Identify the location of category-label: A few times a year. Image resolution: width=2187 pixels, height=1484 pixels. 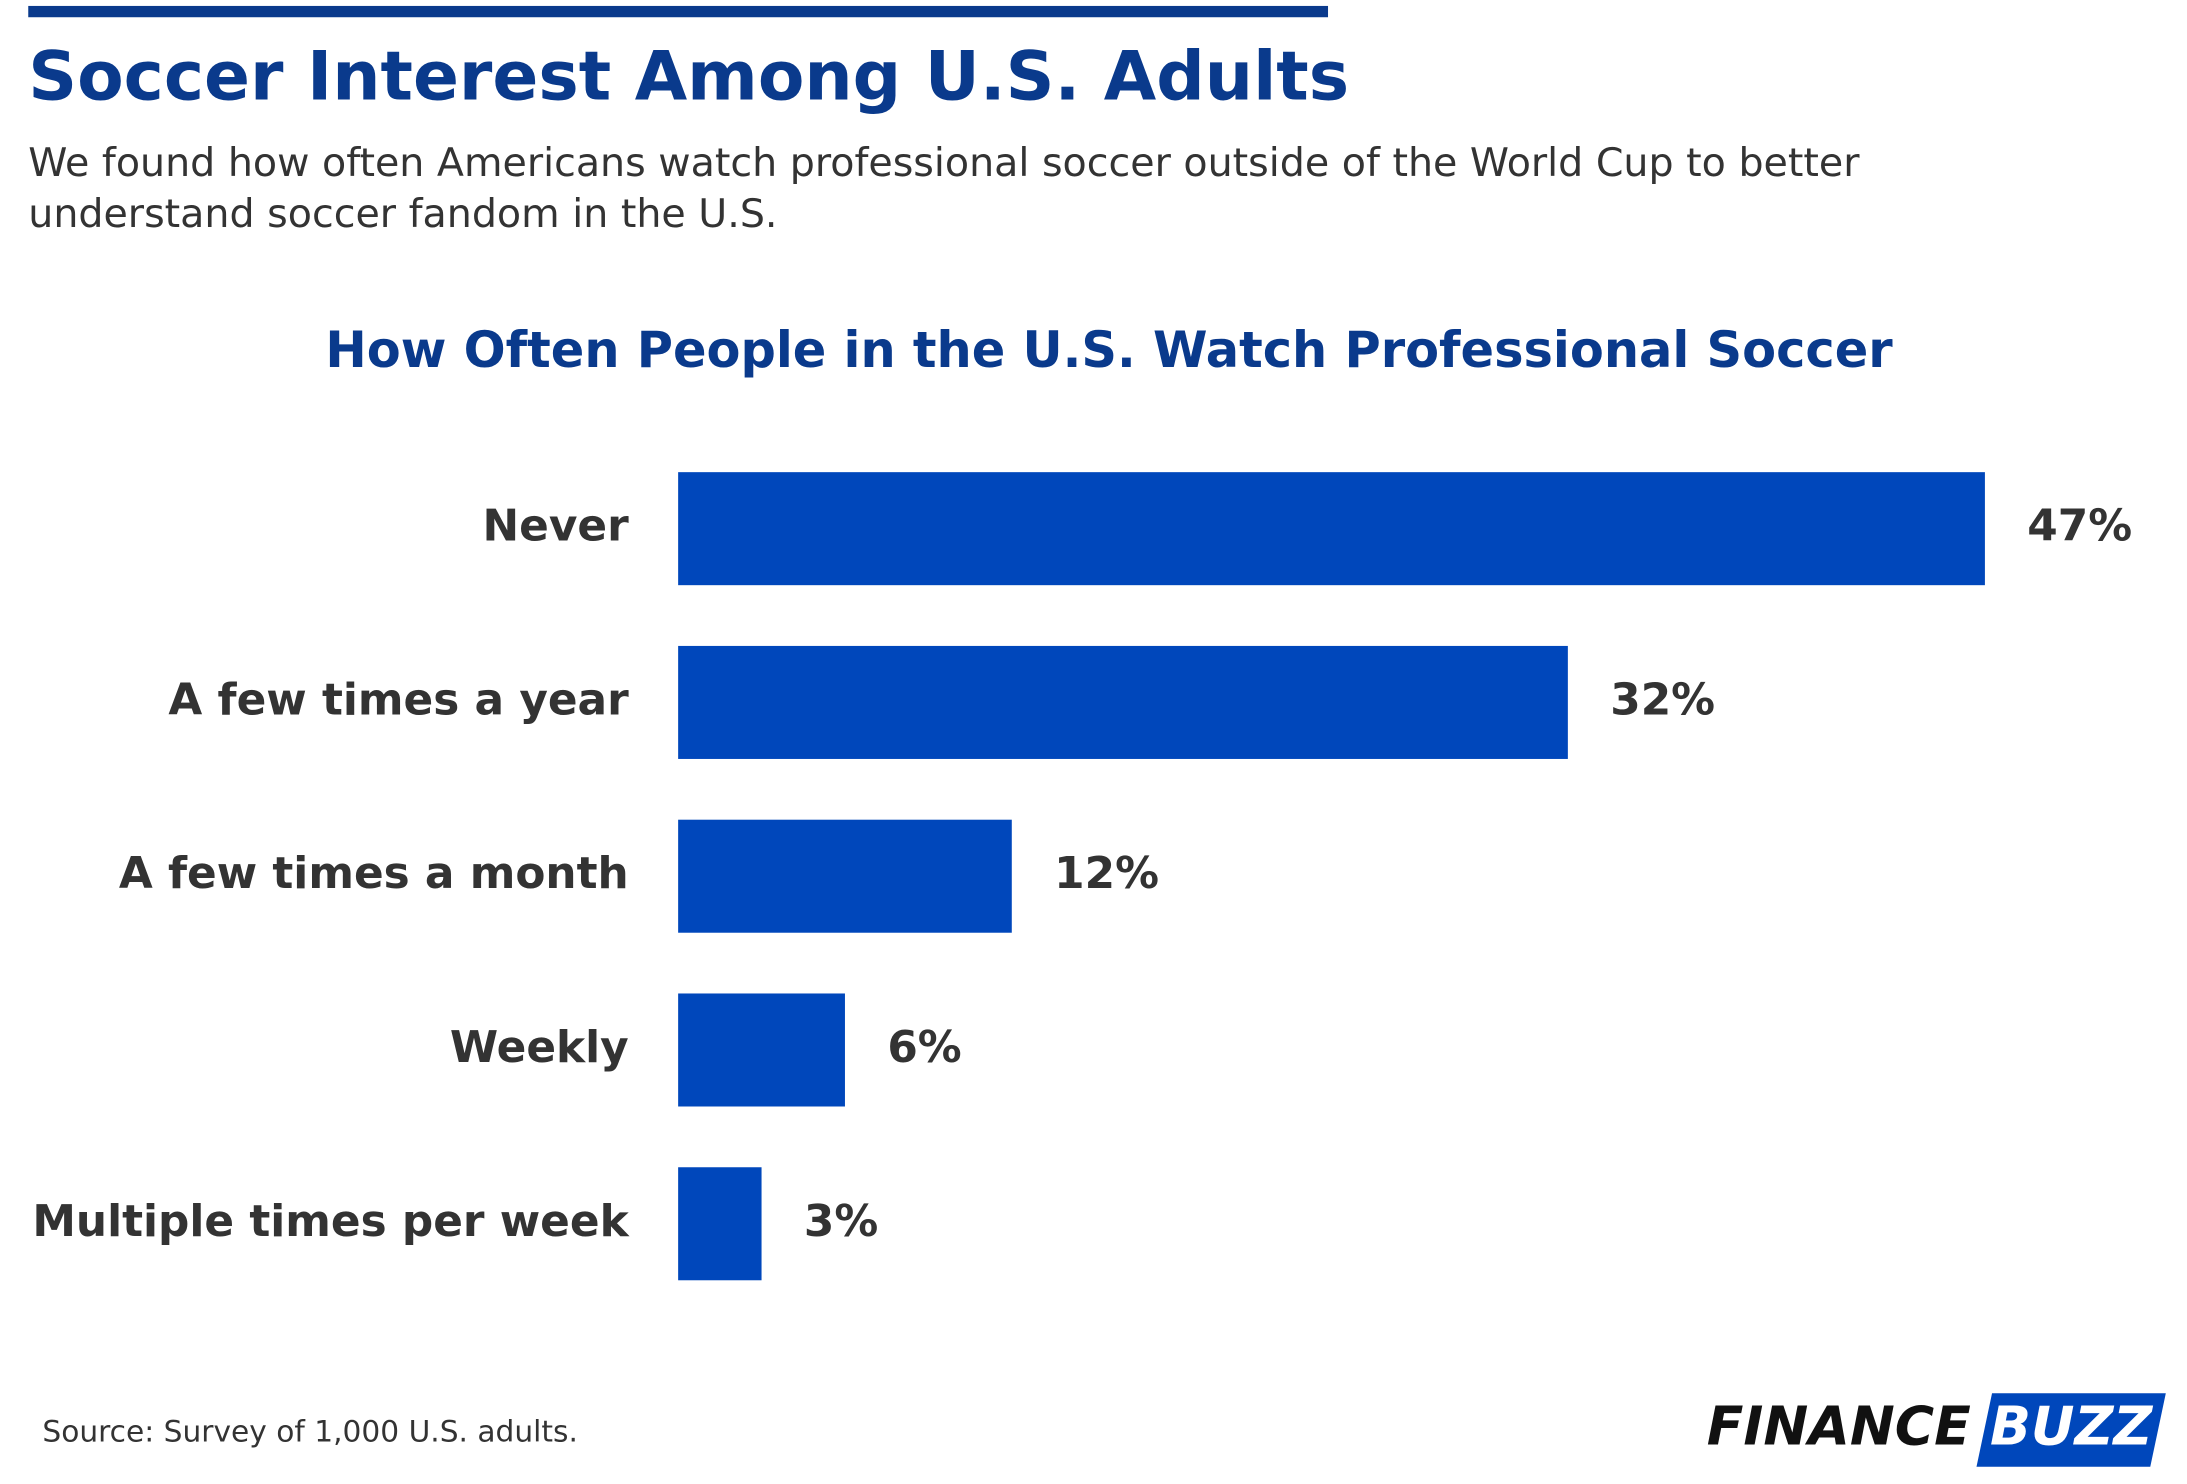
(398, 699).